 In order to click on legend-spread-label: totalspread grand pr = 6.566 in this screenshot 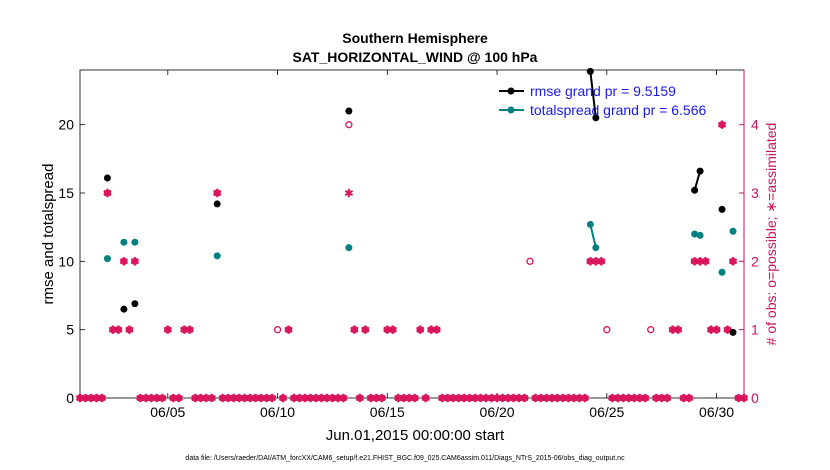, I will do `click(618, 110)`.